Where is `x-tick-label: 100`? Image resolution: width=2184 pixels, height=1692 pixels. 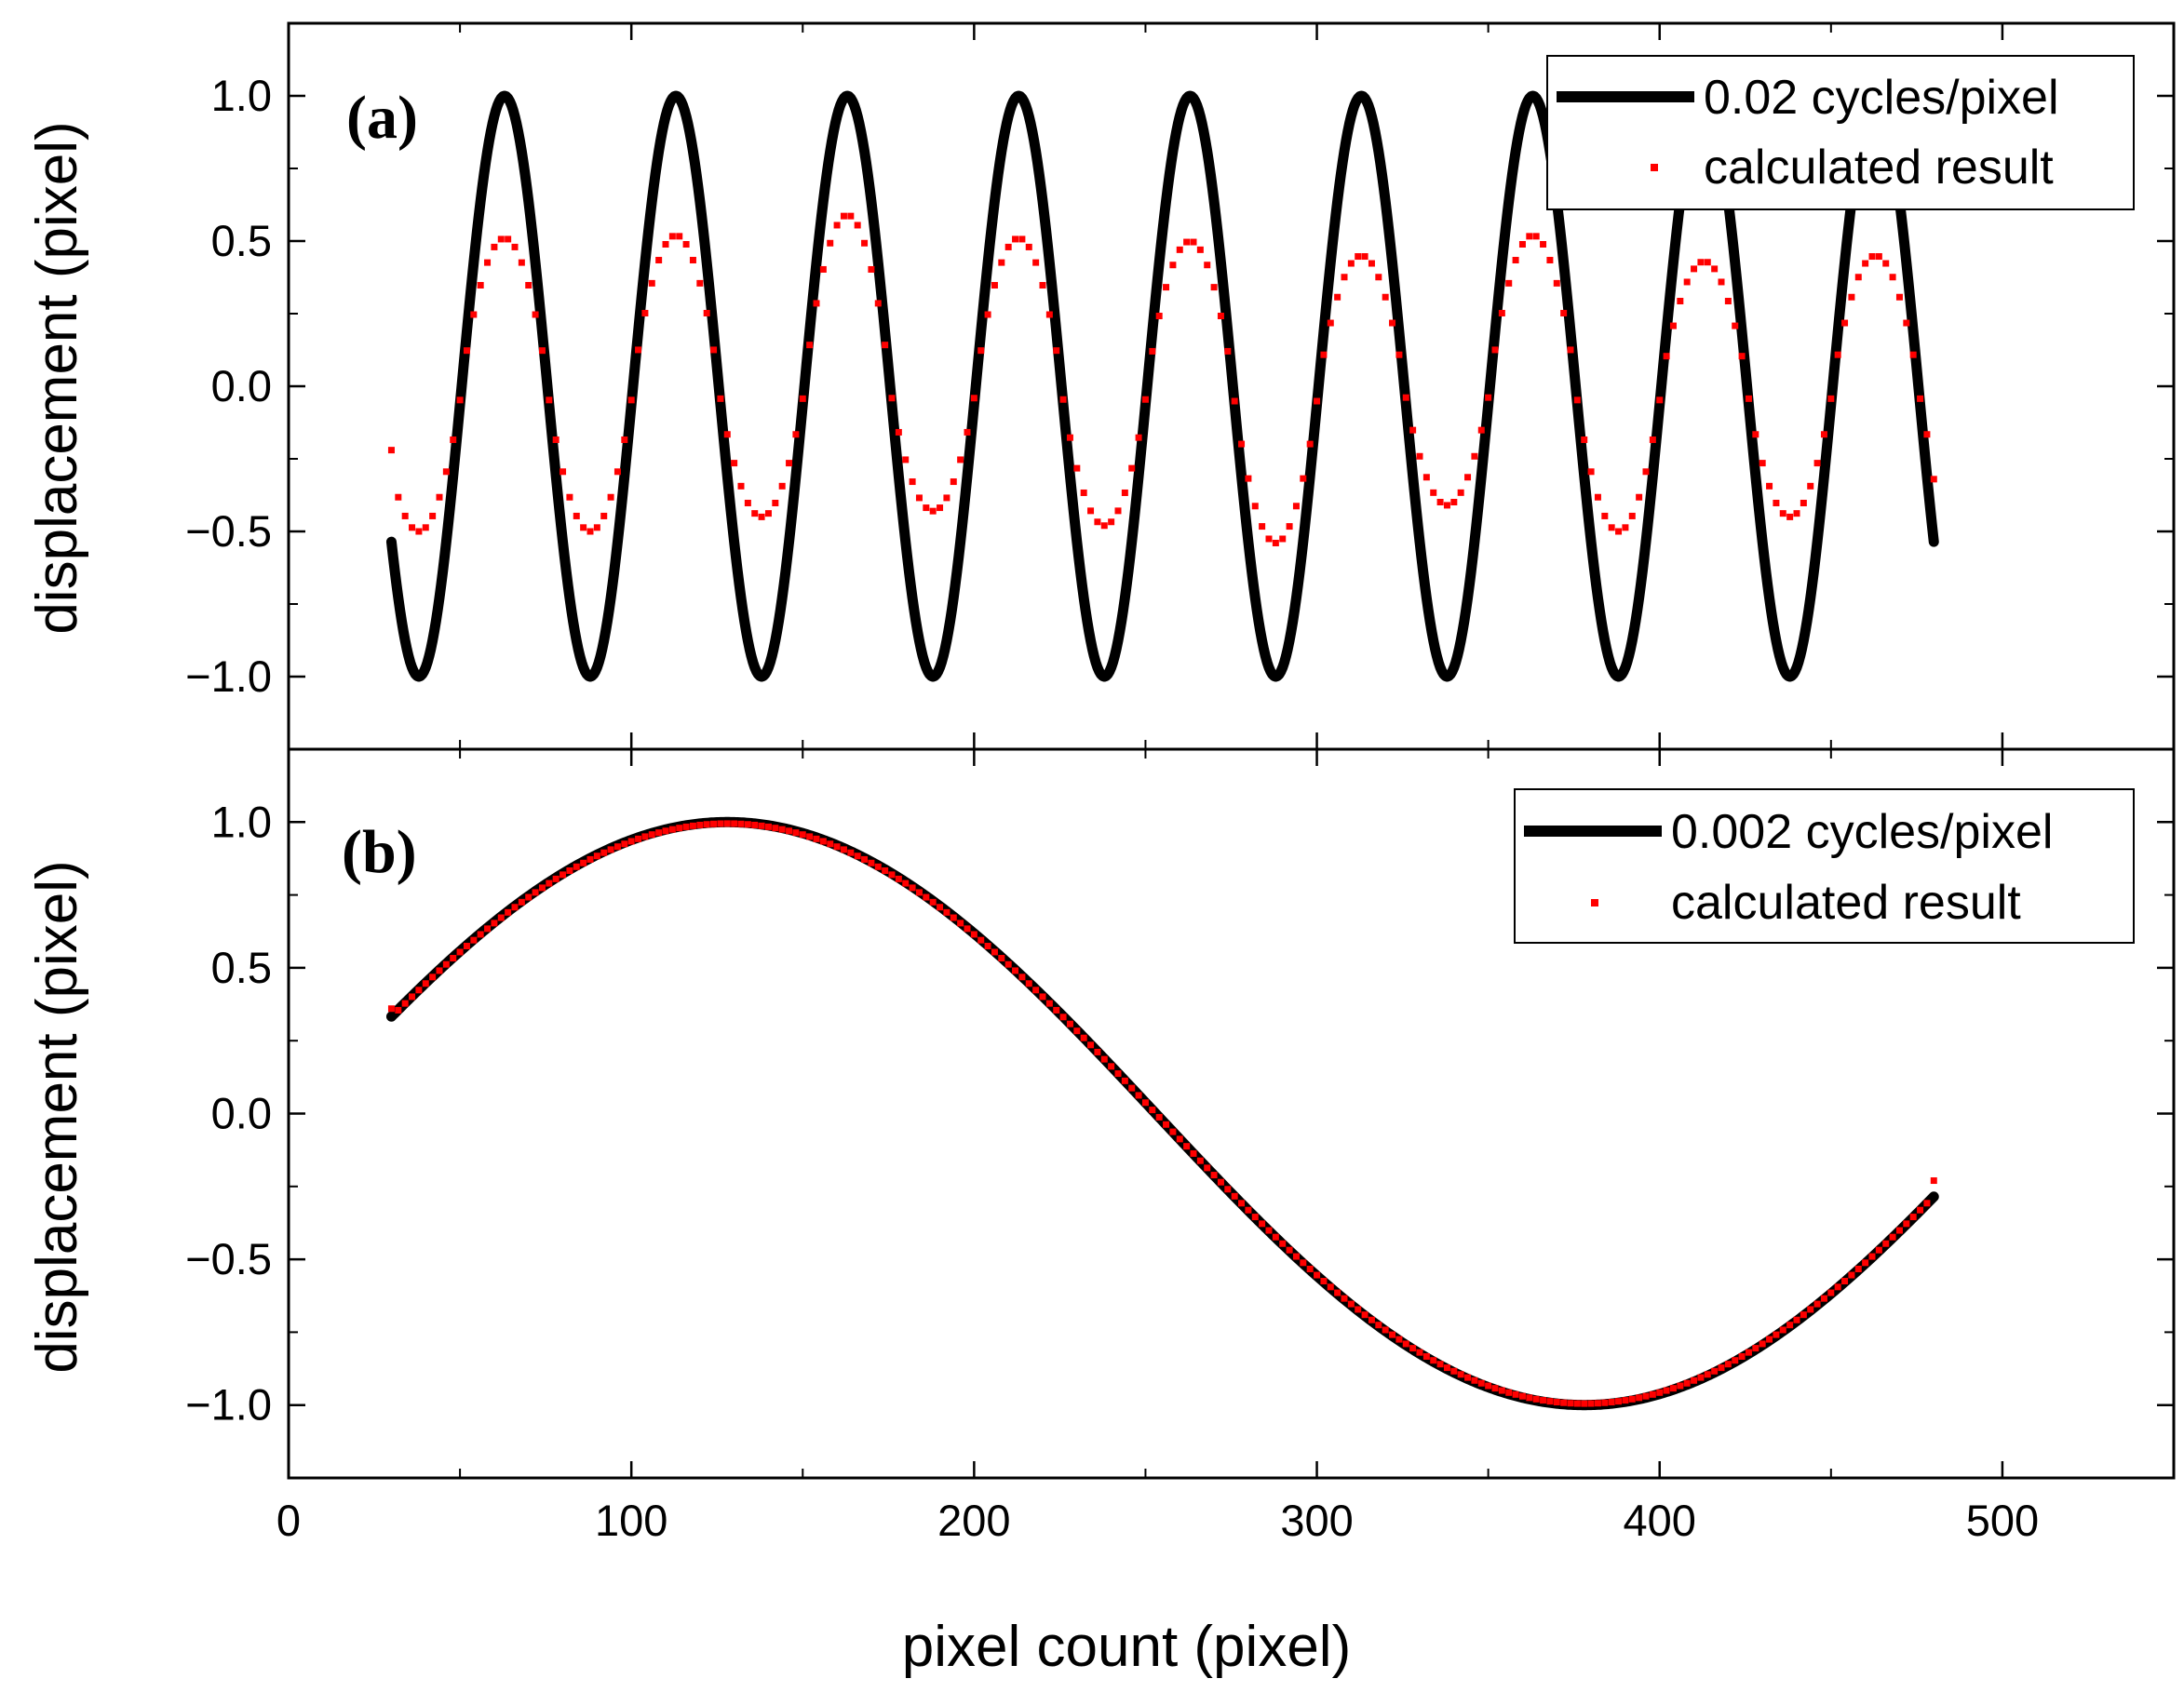 x-tick-label: 100 is located at coordinates (631, 1520).